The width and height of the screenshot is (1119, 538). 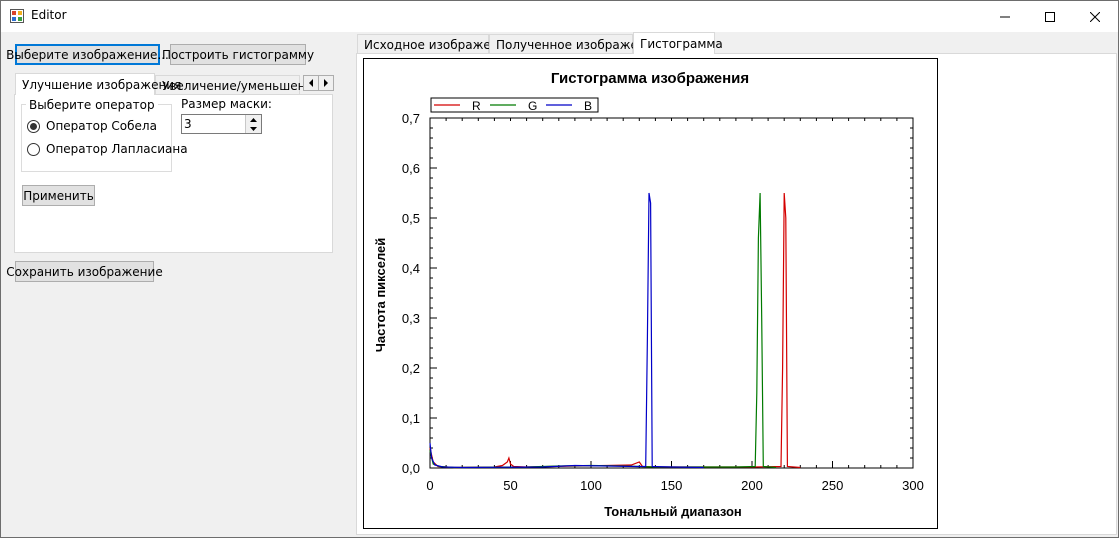 I want to click on x-axis-label: Тональный диапазон, so click(x=673, y=511).